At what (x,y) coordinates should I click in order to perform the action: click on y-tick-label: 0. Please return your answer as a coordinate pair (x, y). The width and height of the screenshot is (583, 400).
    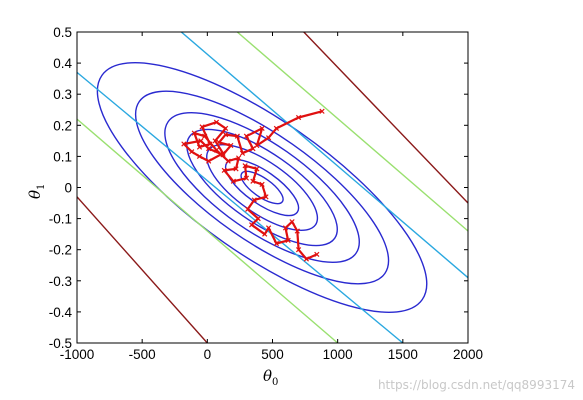
    Looking at the image, I should click on (68, 188).